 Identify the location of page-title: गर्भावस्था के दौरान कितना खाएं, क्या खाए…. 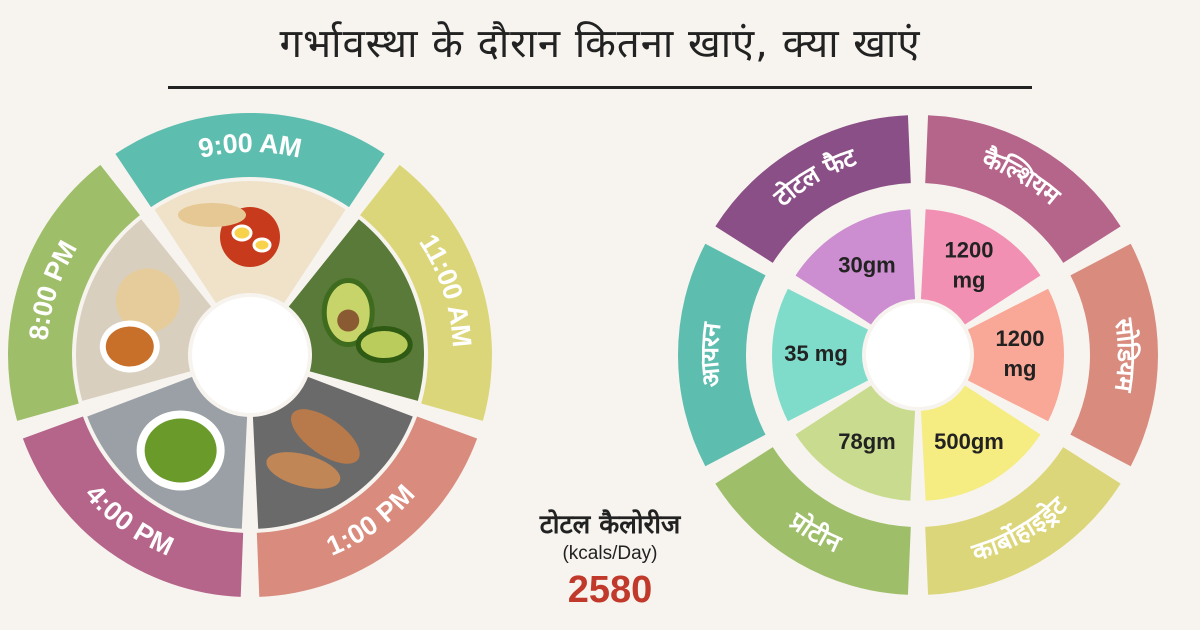
(600, 44).